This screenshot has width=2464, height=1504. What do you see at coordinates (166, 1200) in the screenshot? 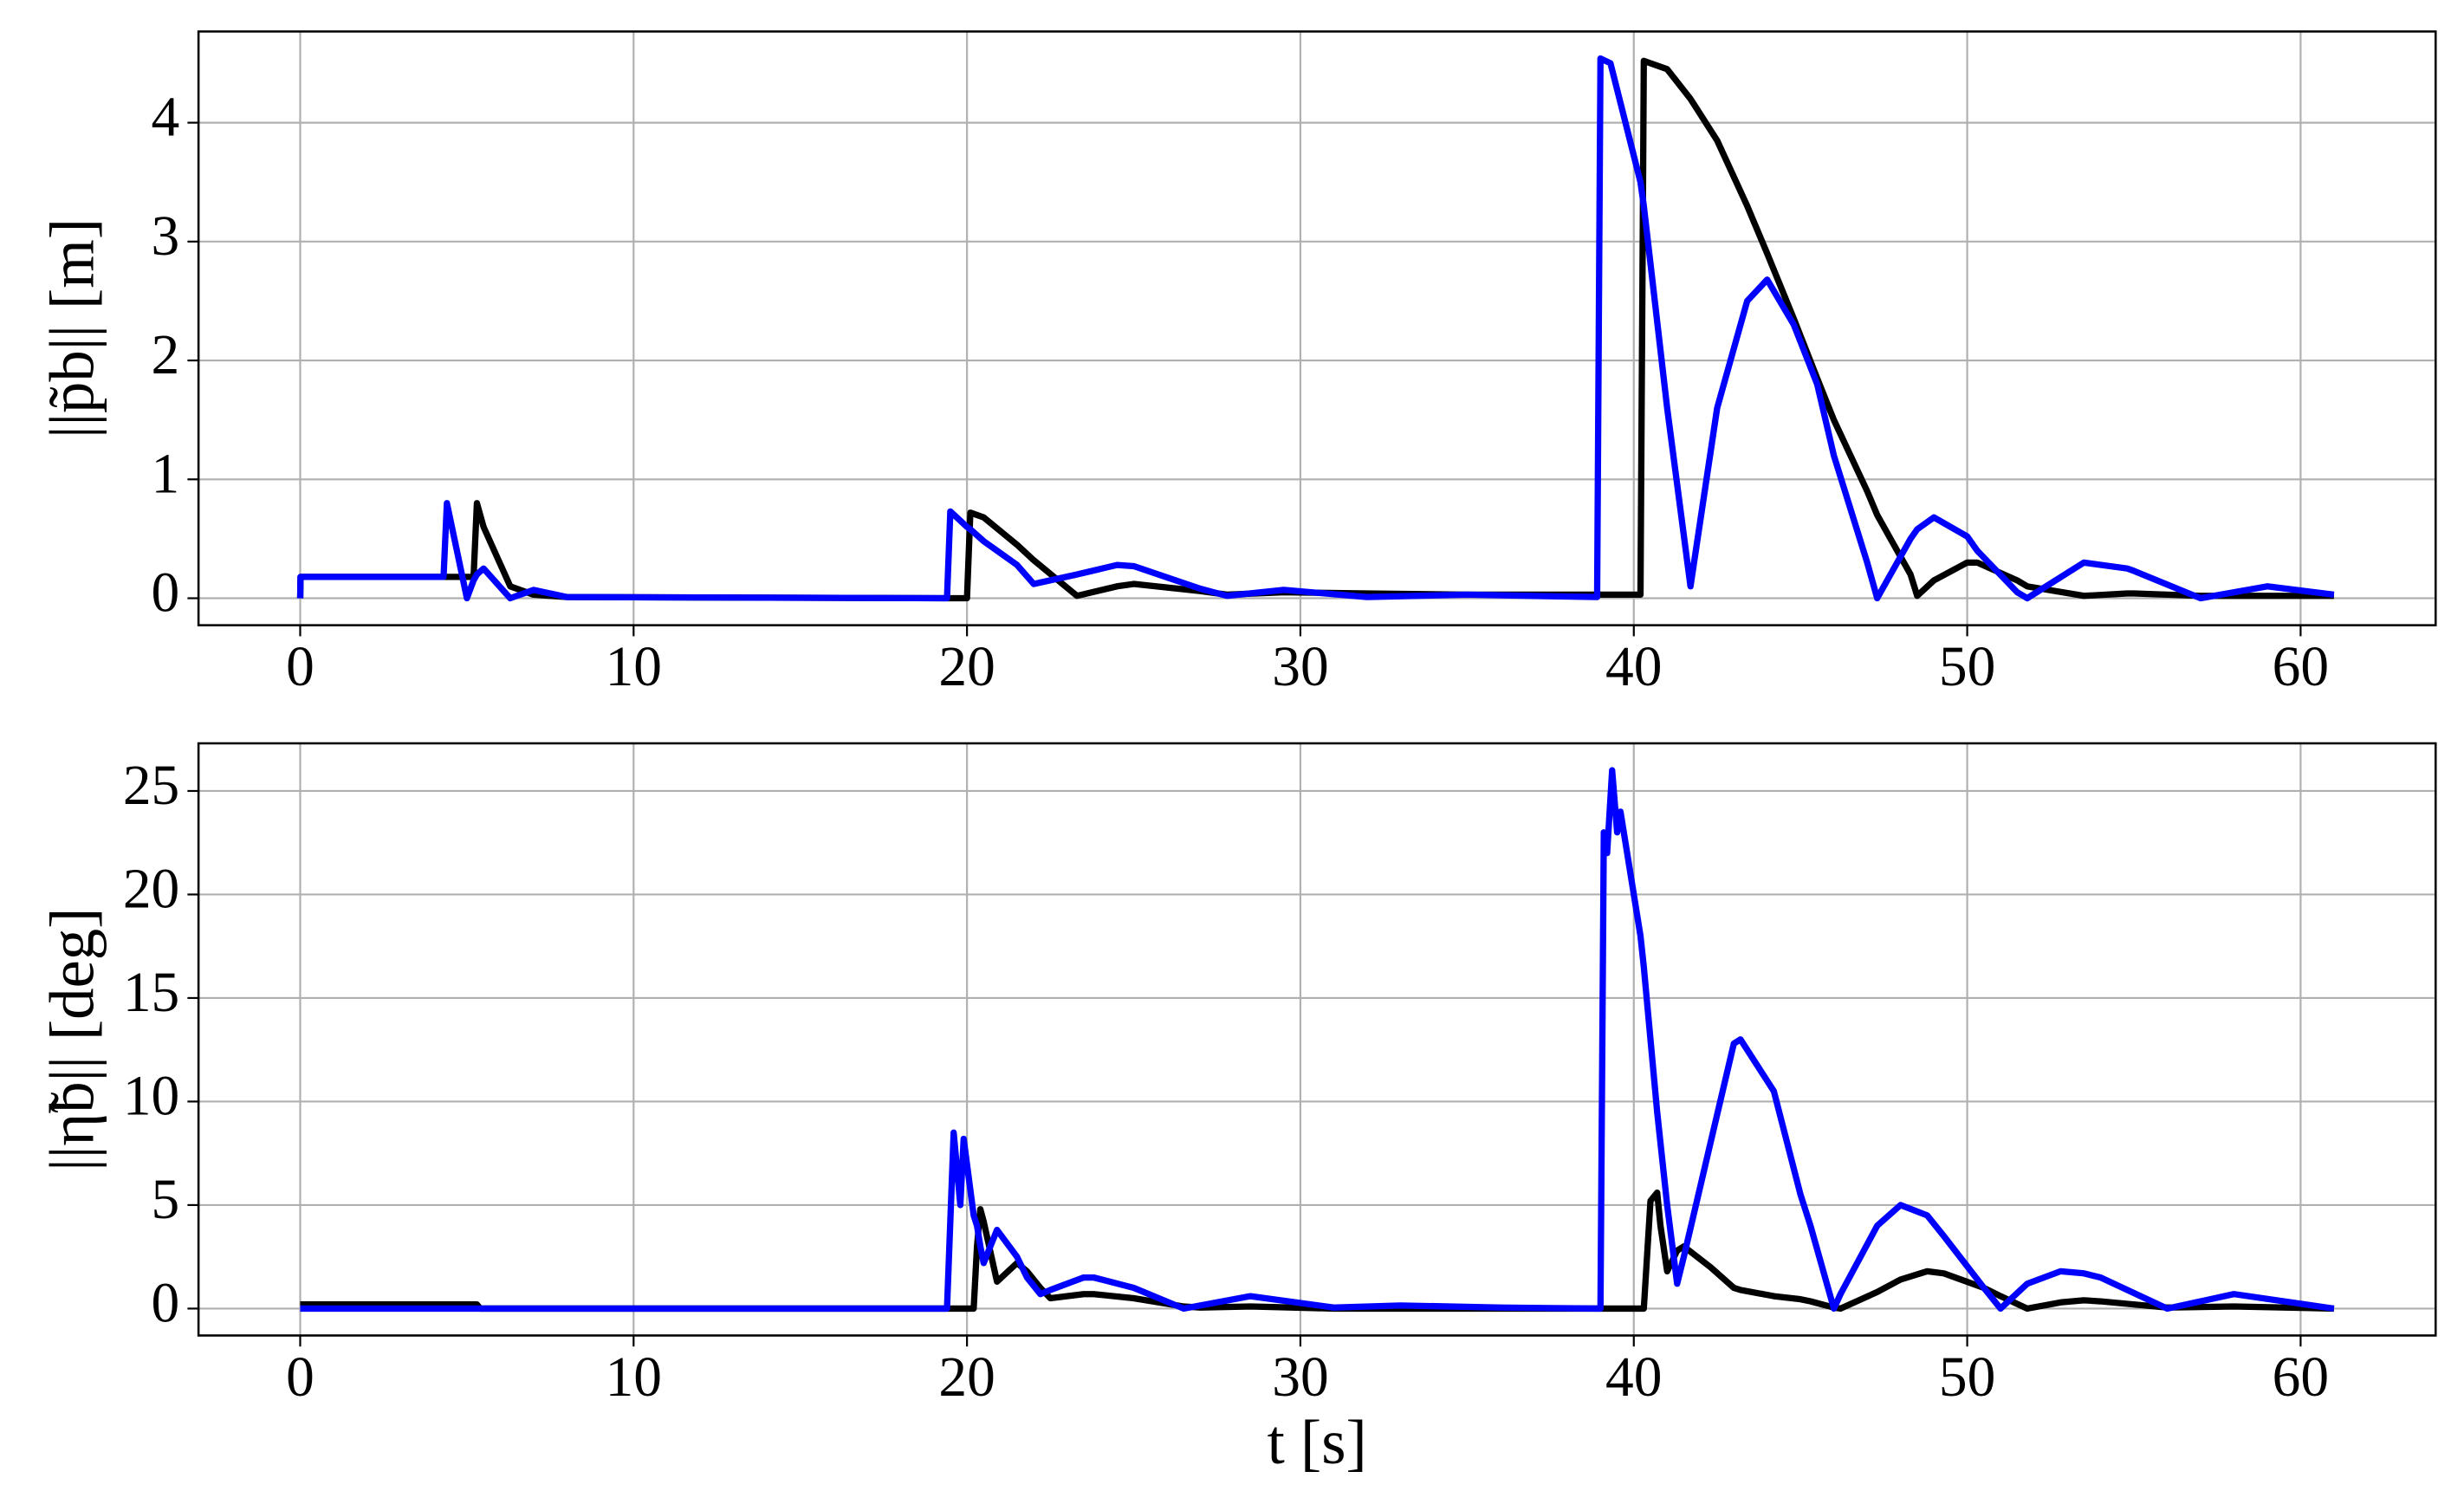
I see `y-tick-label: 5` at bounding box center [166, 1200].